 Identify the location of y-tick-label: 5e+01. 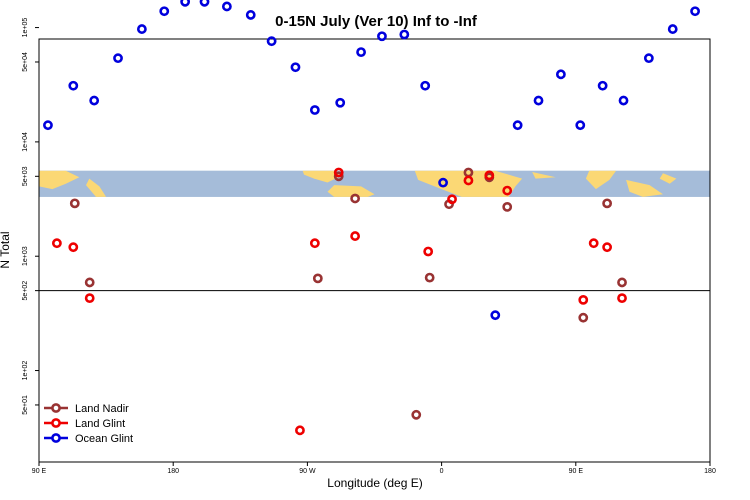
(25, 405).